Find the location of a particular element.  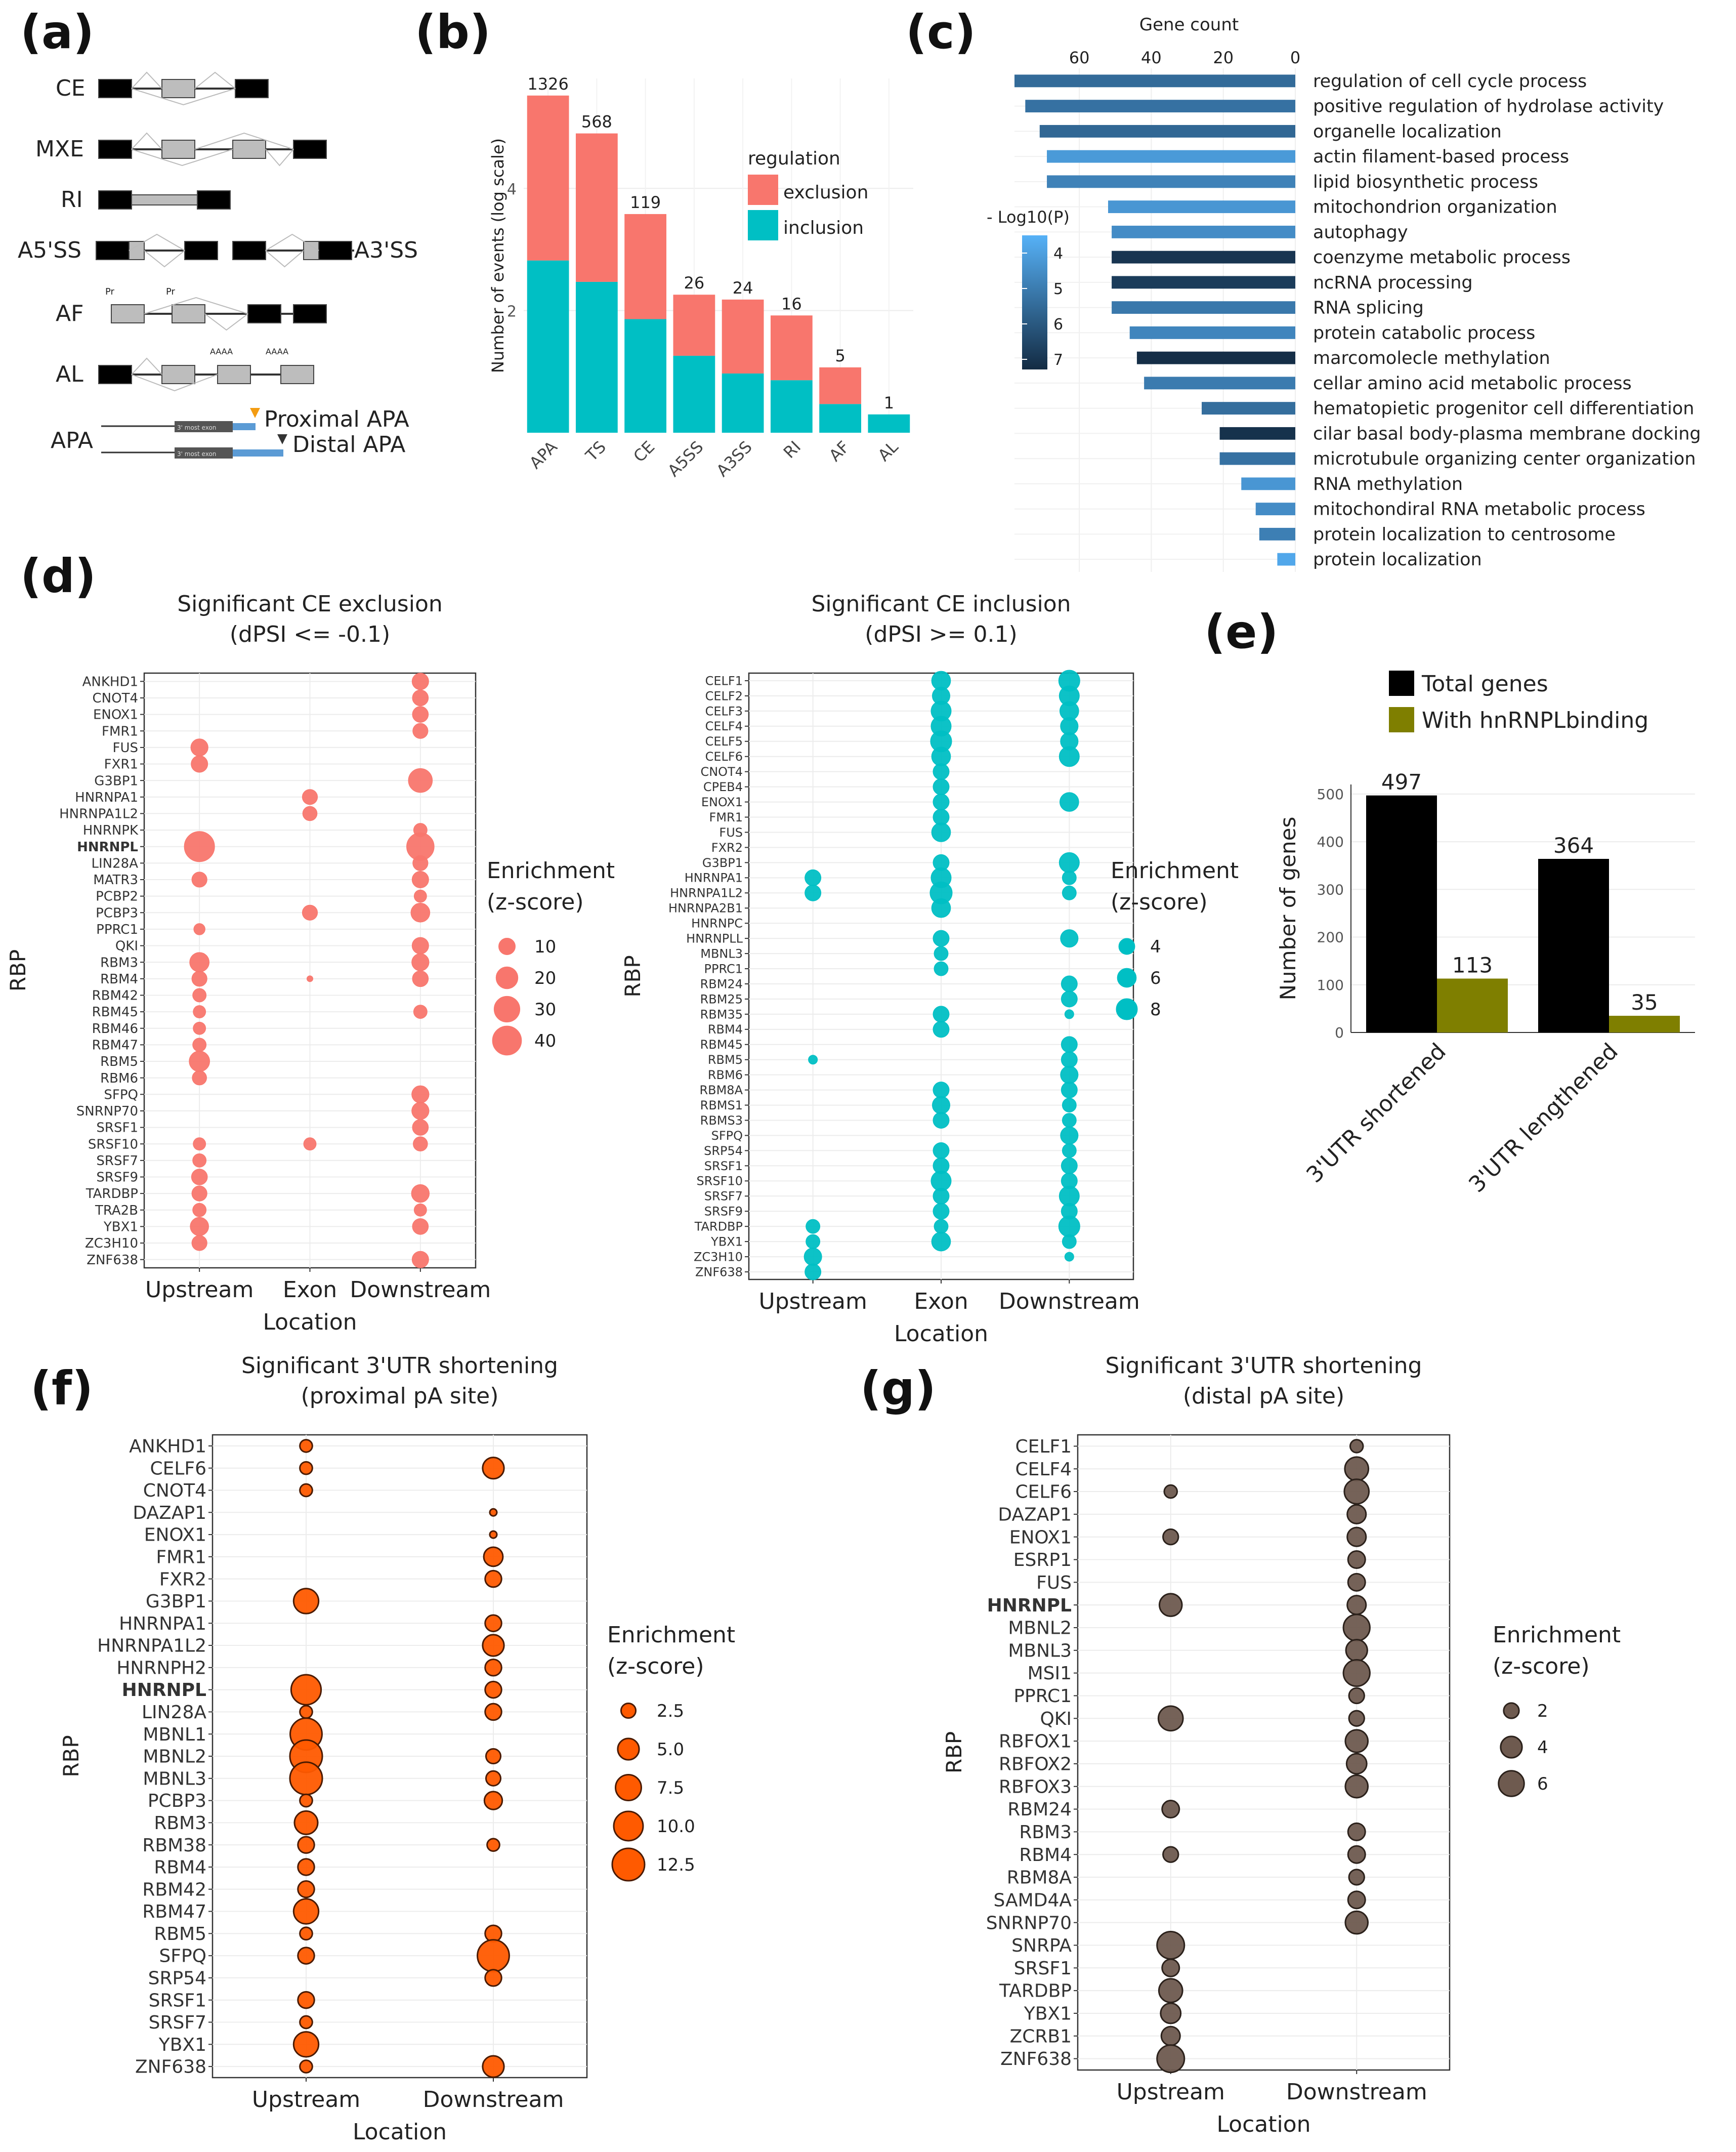

distal-apa-label: Distal APA is located at coordinates (348, 445).